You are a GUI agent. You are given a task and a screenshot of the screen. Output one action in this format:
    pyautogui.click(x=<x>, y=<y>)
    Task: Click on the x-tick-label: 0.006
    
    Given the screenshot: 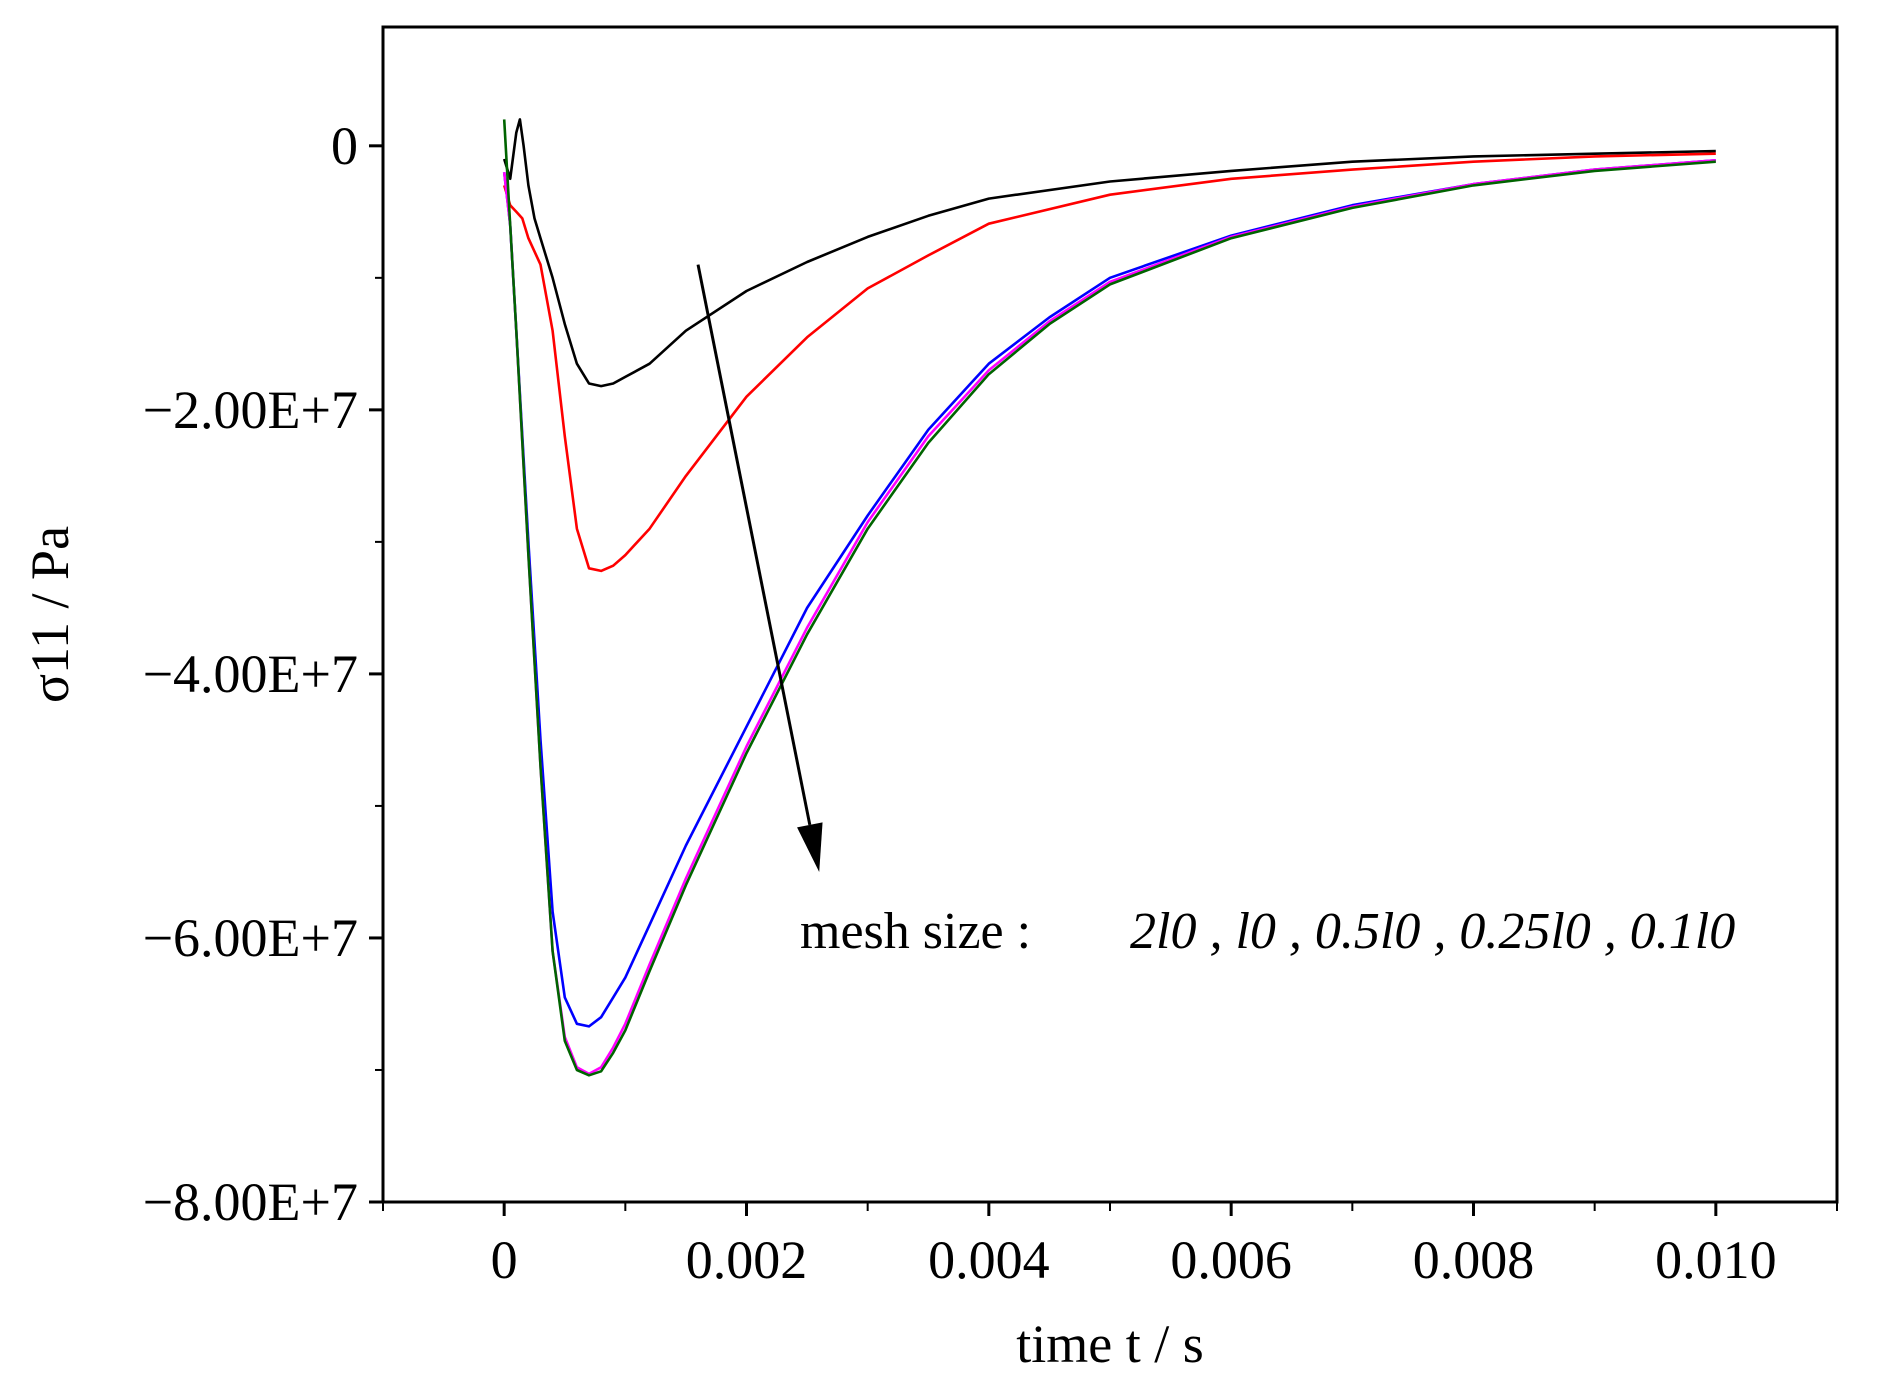 What is the action you would take?
    pyautogui.click(x=1231, y=1260)
    